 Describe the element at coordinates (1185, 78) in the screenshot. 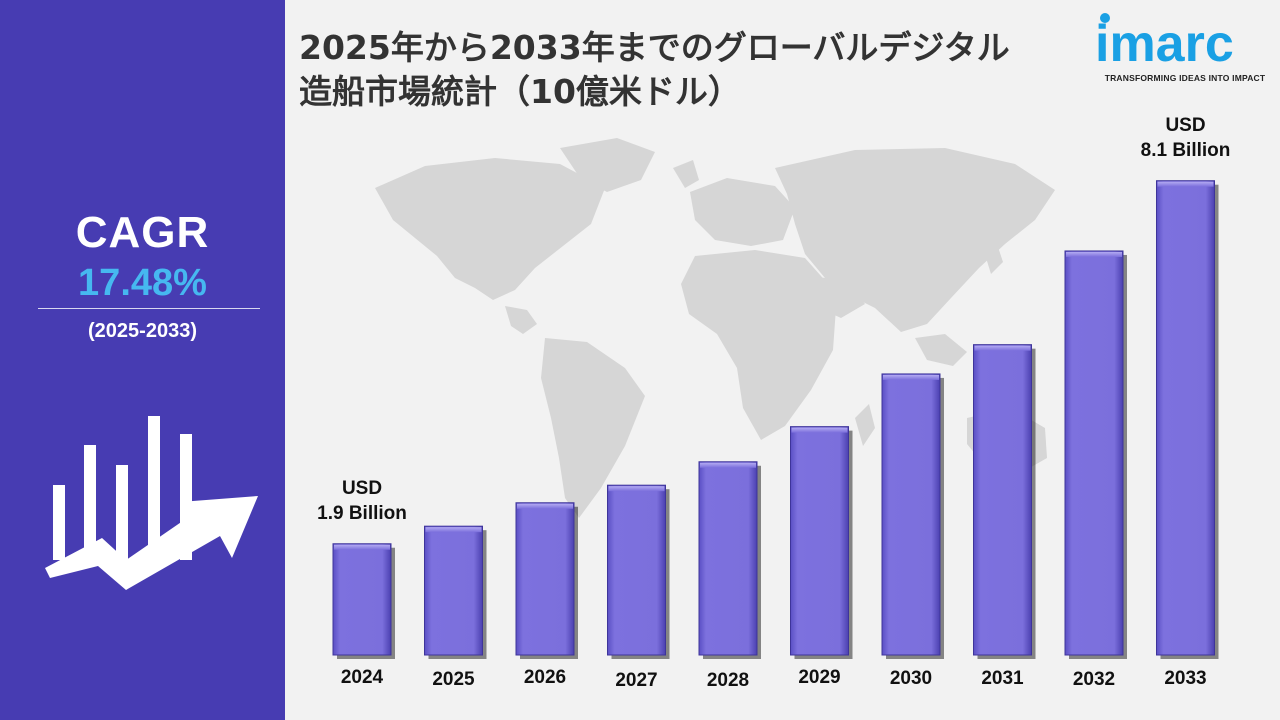

I see `logo-tagline: TRANSFORMING IDEAS INTO IMPACT` at that location.